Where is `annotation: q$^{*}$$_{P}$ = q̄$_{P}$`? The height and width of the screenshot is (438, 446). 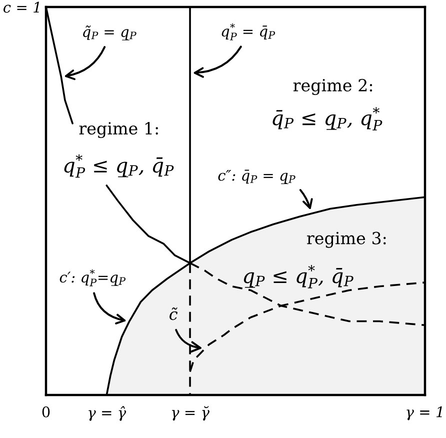 annotation: q$^{*}$$_{P}$ = q̄$_{P}$ is located at coordinates (249, 31).